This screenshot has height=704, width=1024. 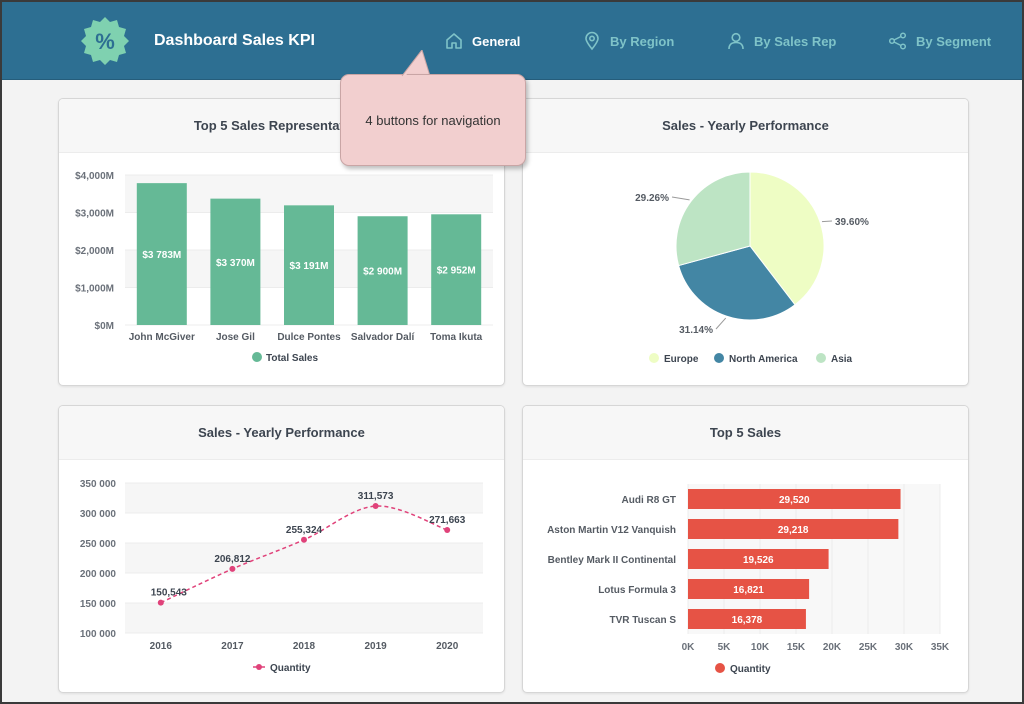 What do you see at coordinates (689, 647) in the screenshot?
I see `x-tick-label: 0K` at bounding box center [689, 647].